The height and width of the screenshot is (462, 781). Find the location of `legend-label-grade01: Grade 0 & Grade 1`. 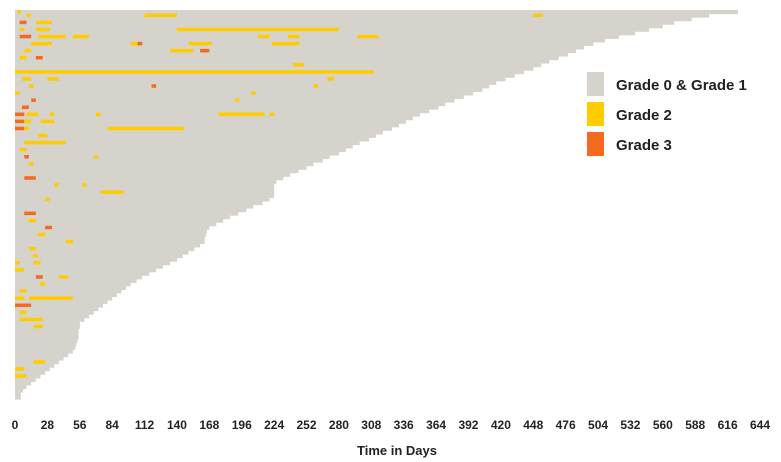

legend-label-grade01: Grade 0 & Grade 1 is located at coordinates (681, 85).